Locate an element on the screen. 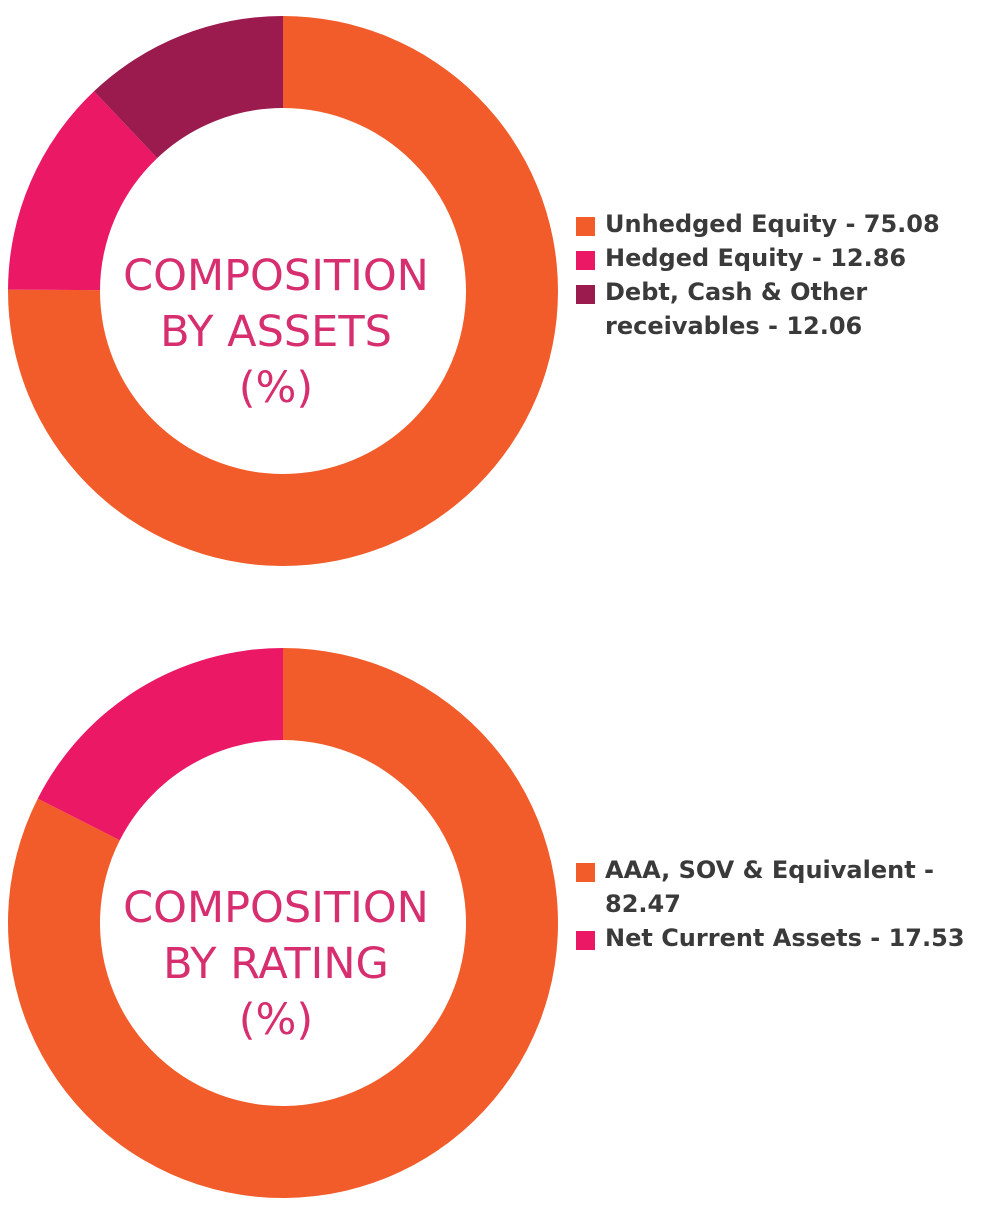  donut-slice-debt-cash-other-receivables is located at coordinates (188, 87).